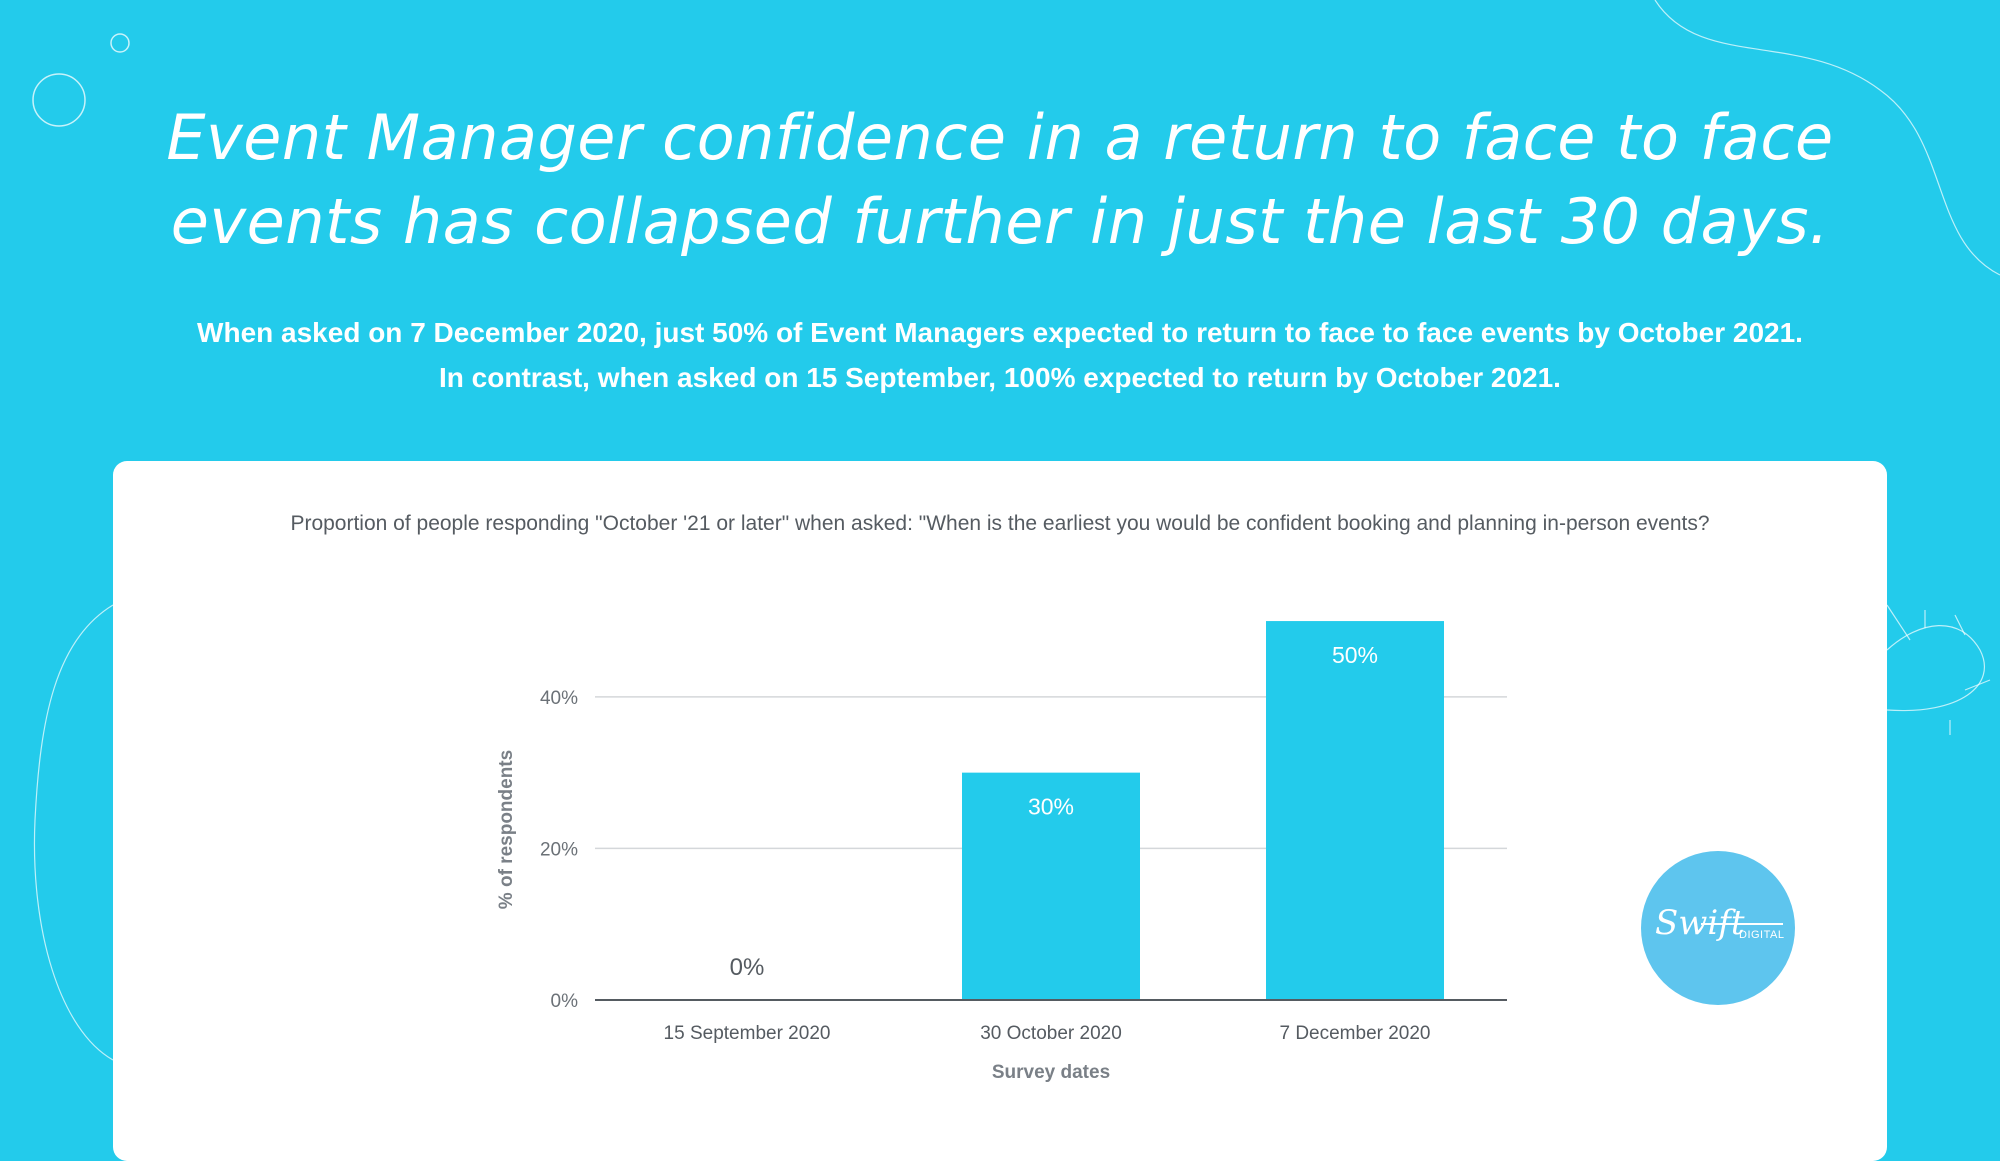 The width and height of the screenshot is (2000, 1161). Describe the element at coordinates (559, 698) in the screenshot. I see `y-tick-label: 40%` at that location.